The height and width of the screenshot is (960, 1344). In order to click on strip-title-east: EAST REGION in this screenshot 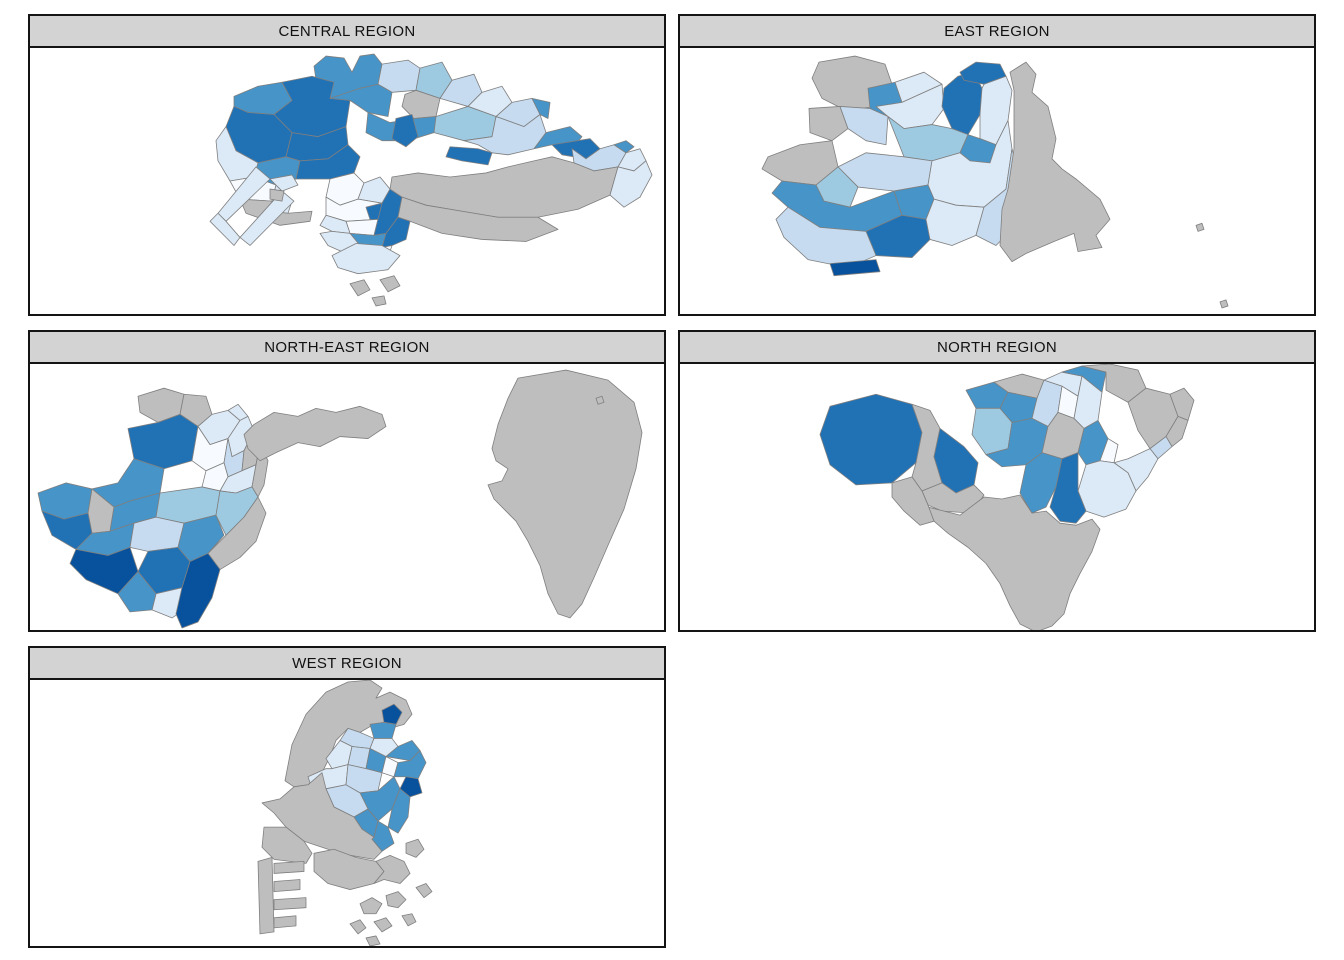, I will do `click(997, 31)`.